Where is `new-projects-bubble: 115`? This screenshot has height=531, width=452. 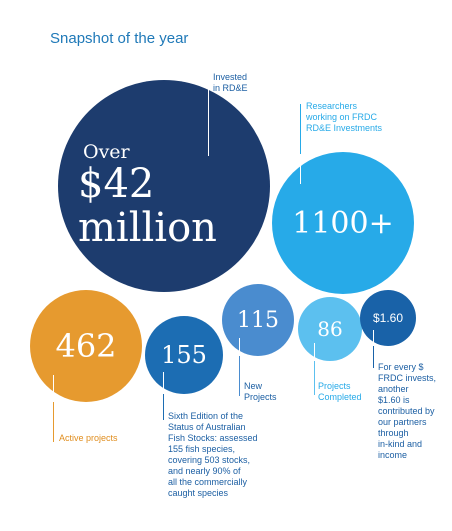
new-projects-bubble: 115 is located at coordinates (258, 320).